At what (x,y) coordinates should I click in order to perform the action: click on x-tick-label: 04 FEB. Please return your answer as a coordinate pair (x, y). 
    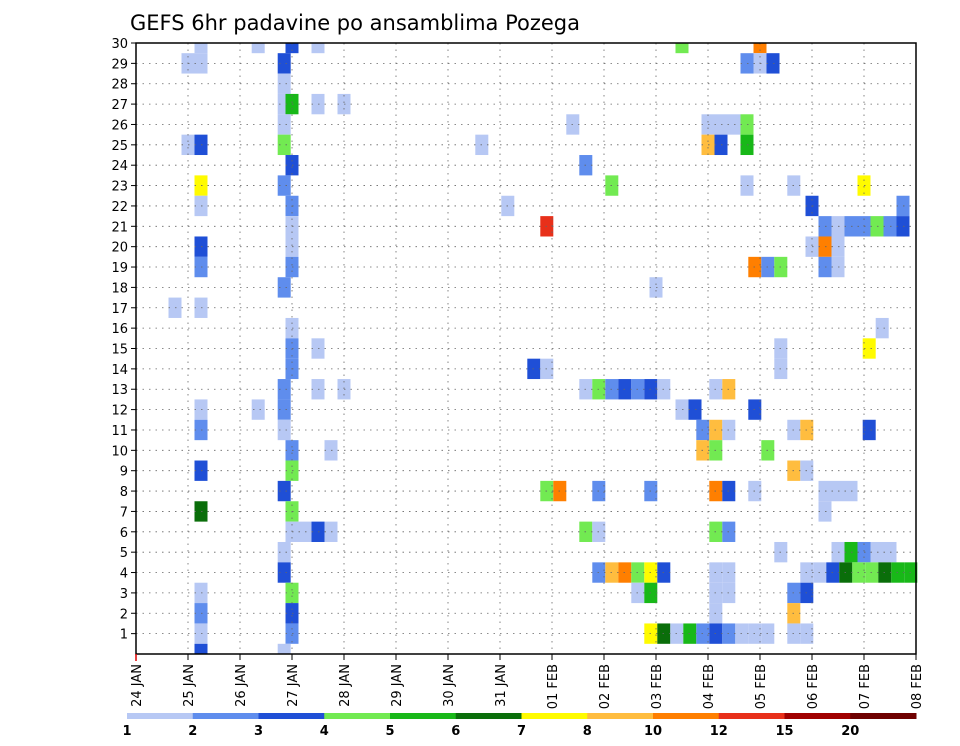
    Looking at the image, I should click on (709, 686).